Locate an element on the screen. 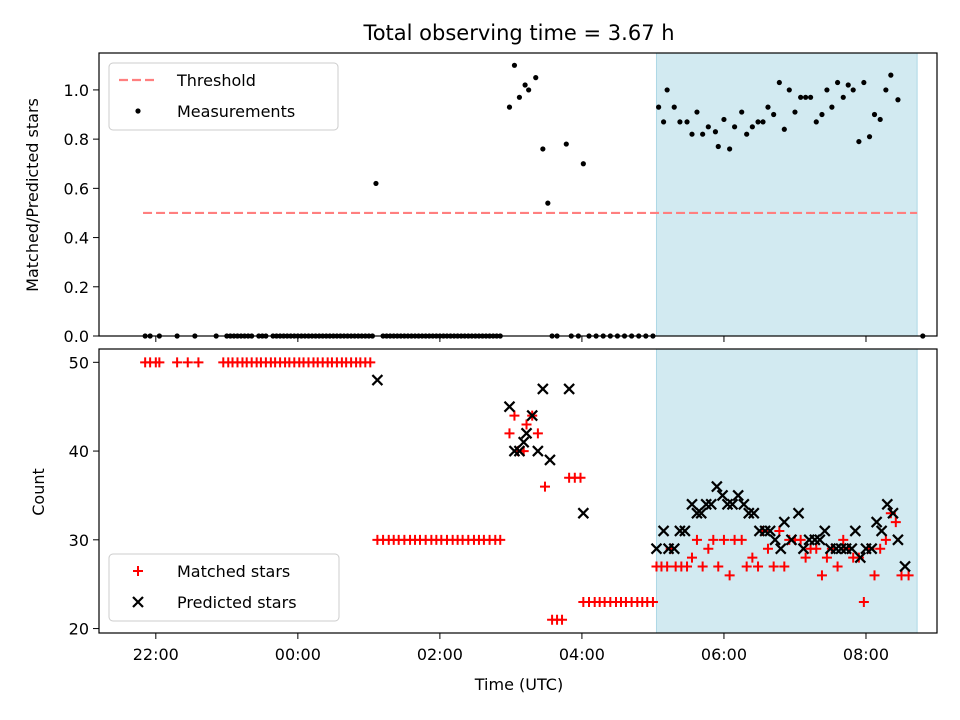 The image size is (960, 720). x-axis-label: Time (UTC) is located at coordinates (518, 684).